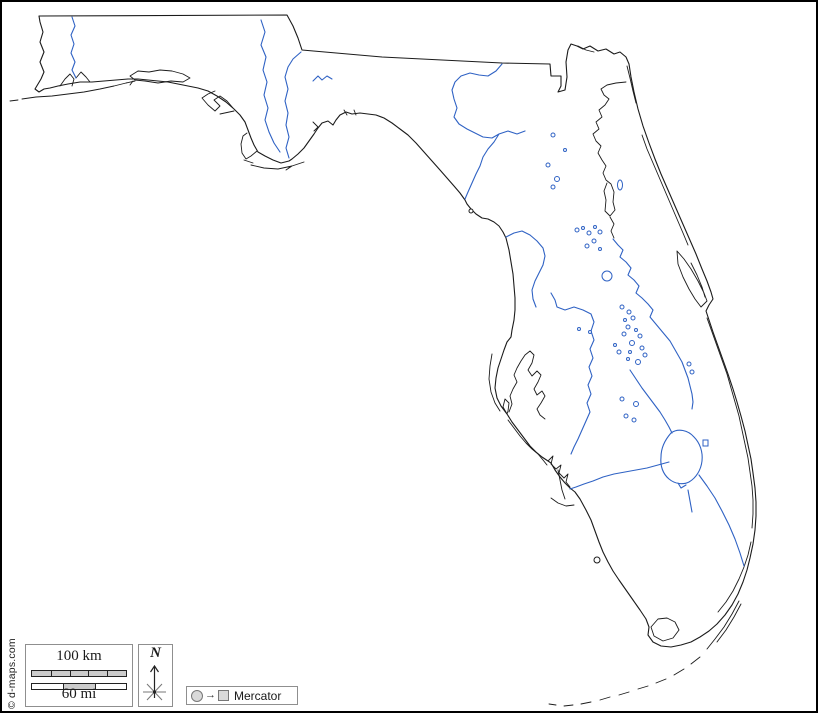 Image resolution: width=818 pixels, height=713 pixels. Describe the element at coordinates (653, 324) in the screenshot. I see `st-johns-river-upper` at that location.